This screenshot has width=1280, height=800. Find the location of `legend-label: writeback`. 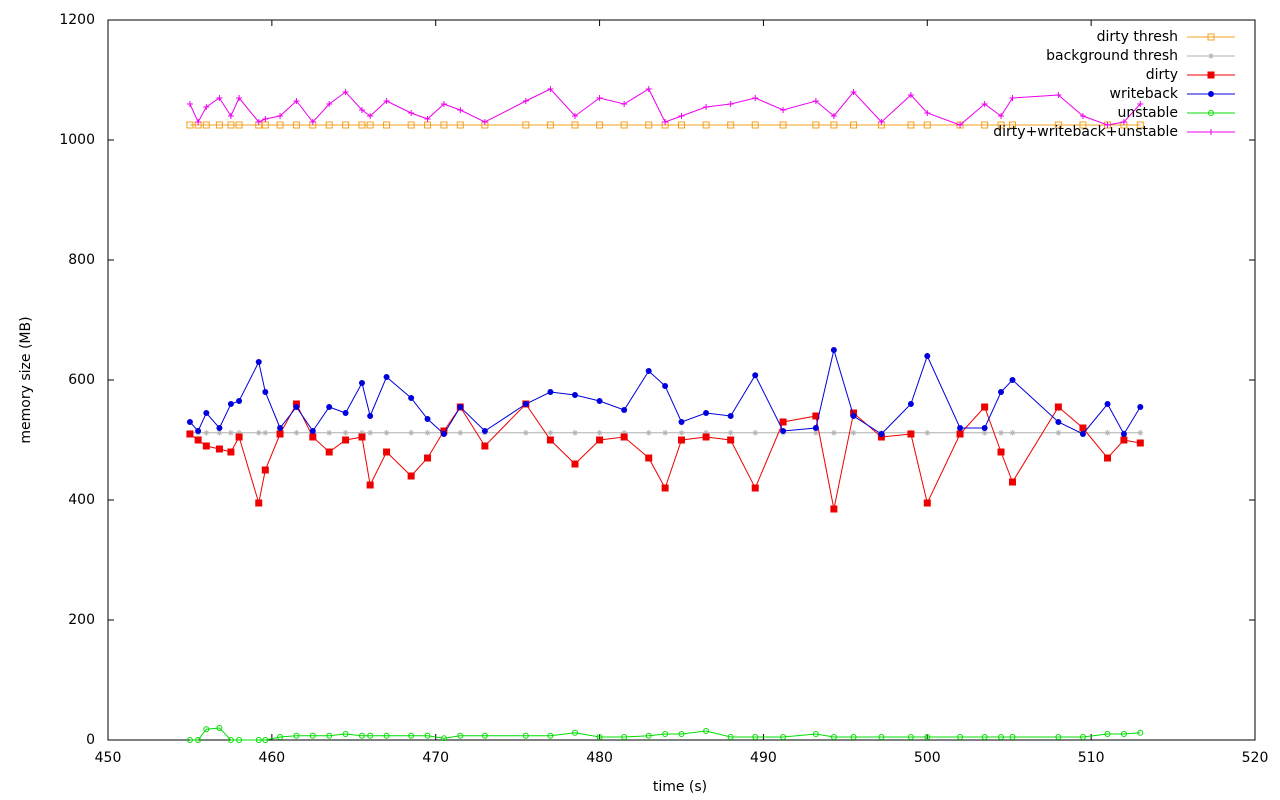

legend-label: writeback is located at coordinates (1144, 94).